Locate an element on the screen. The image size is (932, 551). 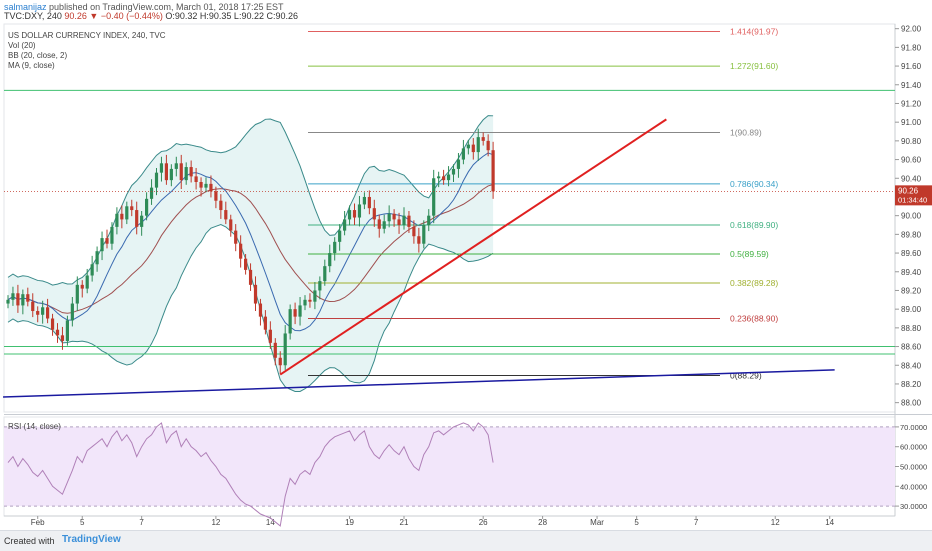
price-tick-label: 89.60 is located at coordinates (911, 253).